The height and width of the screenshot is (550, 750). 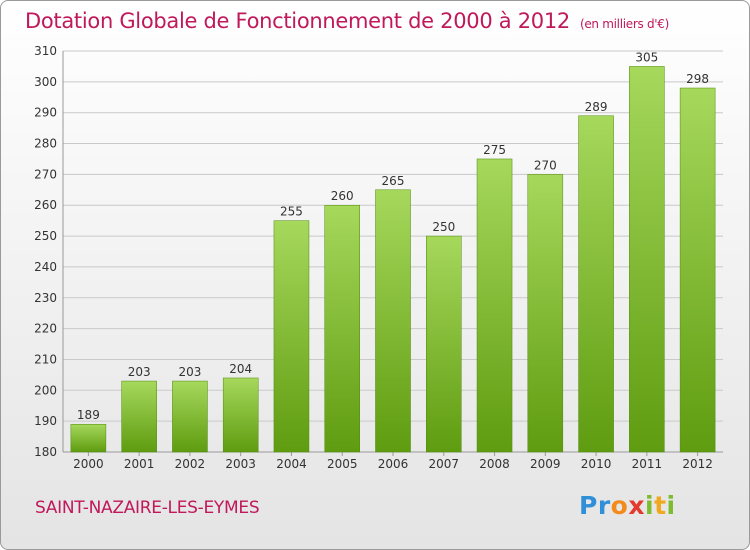 I want to click on logo-letter: x, so click(x=636, y=505).